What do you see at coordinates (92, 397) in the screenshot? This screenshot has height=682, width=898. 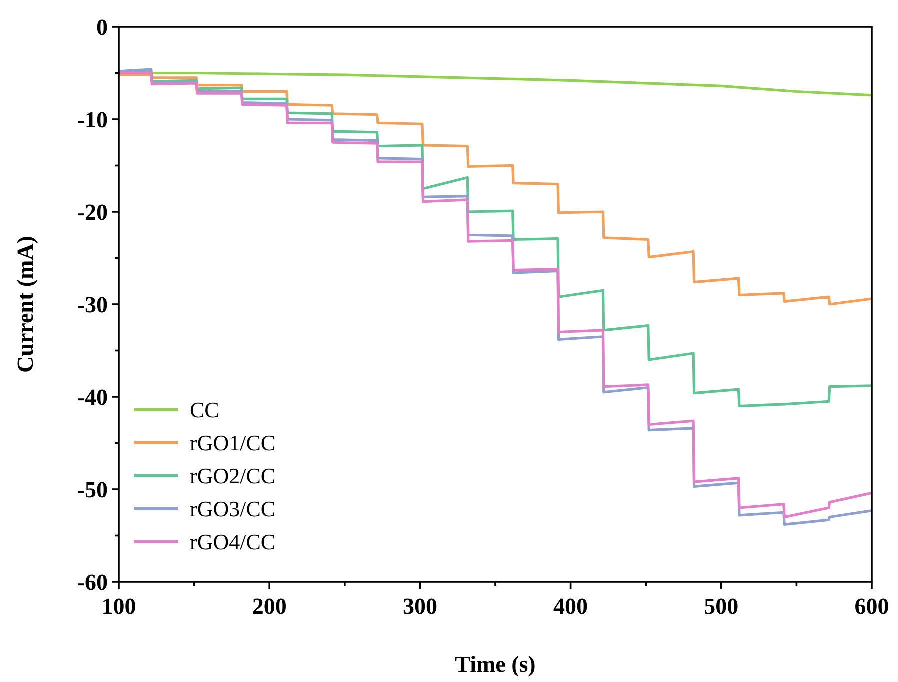 I see `y-tick-label: -40` at bounding box center [92, 397].